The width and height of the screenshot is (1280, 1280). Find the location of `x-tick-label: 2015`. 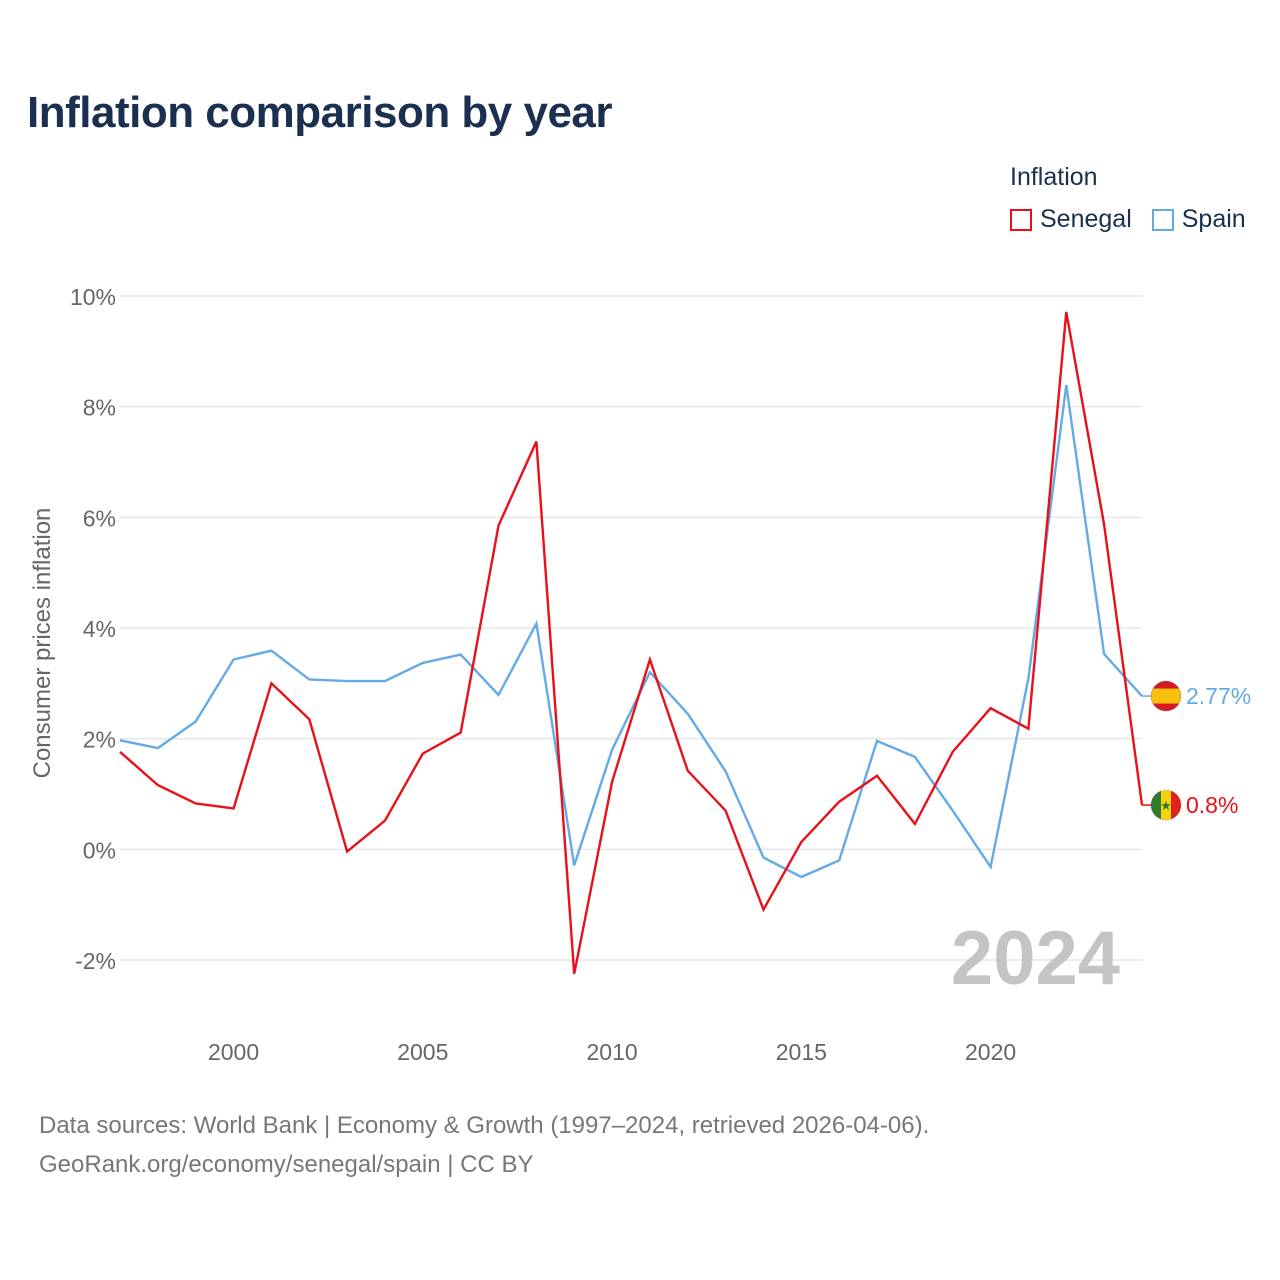

x-tick-label: 2015 is located at coordinates (801, 1052).